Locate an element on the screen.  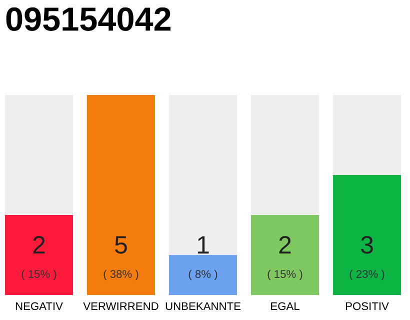
x-tick-label: UNBEKANNTE is located at coordinates (203, 306).